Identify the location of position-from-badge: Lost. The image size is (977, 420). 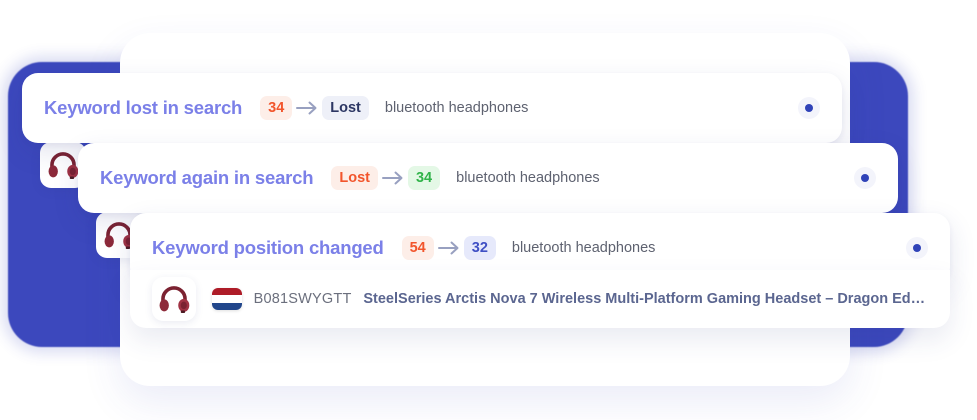
(354, 178).